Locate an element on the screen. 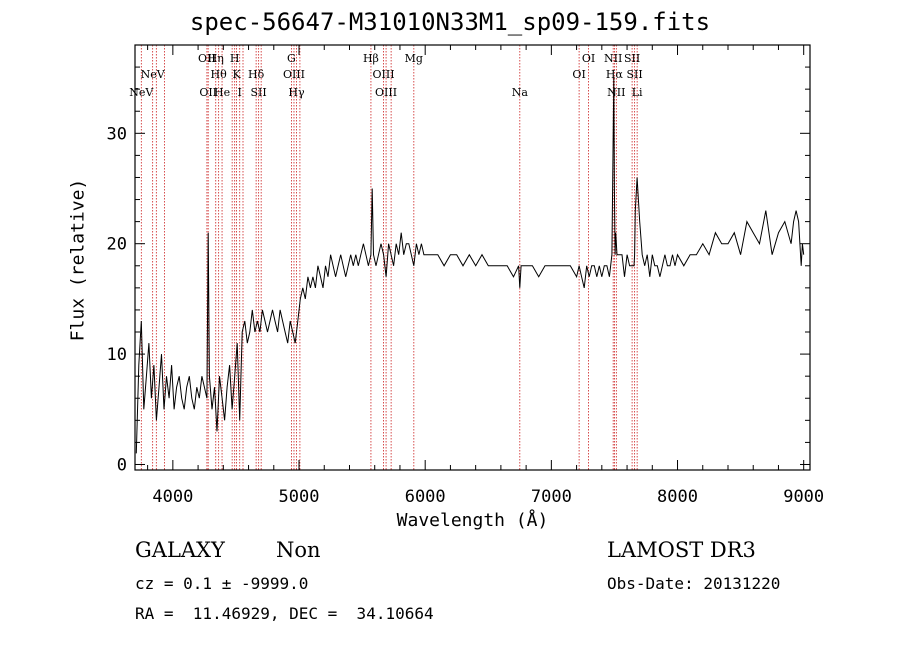 This screenshot has height=649, width=900. spectral-line-label: I is located at coordinates (240, 92).